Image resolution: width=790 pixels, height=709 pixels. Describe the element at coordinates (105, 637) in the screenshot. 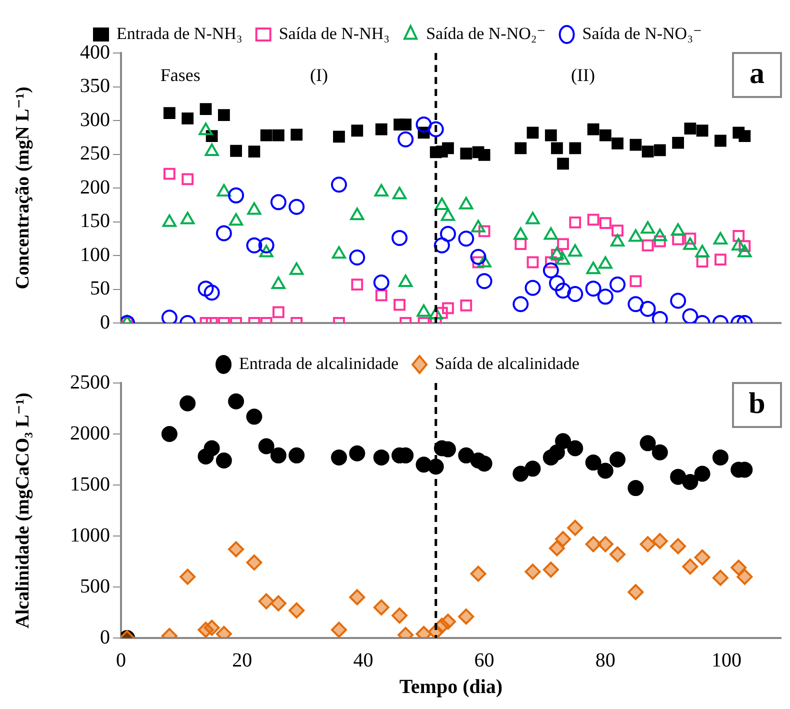

I see `y-tick-label: 0` at that location.